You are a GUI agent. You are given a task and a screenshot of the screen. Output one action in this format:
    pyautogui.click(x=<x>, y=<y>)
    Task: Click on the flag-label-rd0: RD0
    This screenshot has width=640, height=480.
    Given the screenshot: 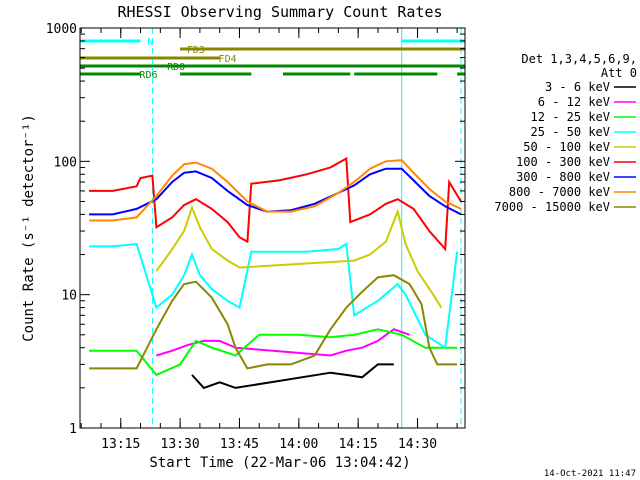 What is the action you would take?
    pyautogui.click(x=176, y=67)
    